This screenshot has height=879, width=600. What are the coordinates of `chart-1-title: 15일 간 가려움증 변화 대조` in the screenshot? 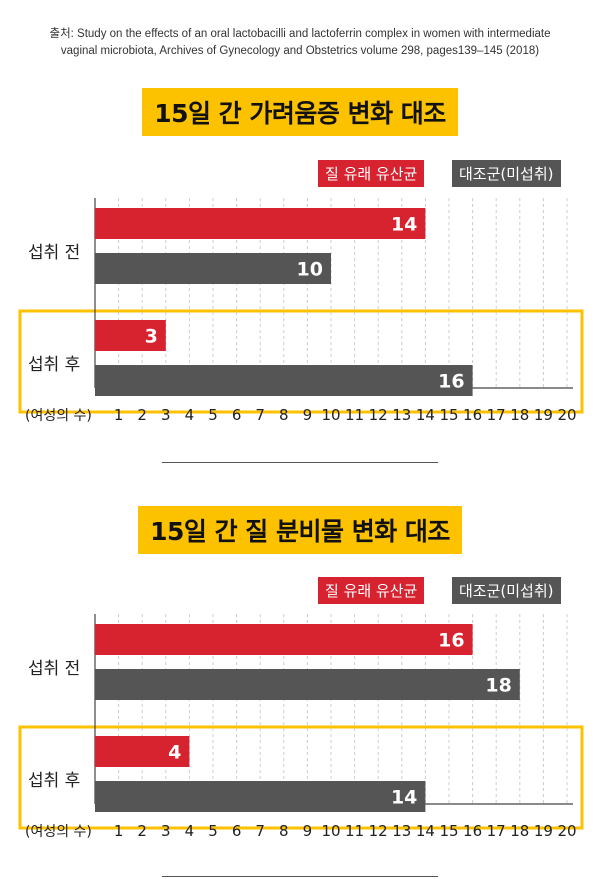 It's located at (300, 112).